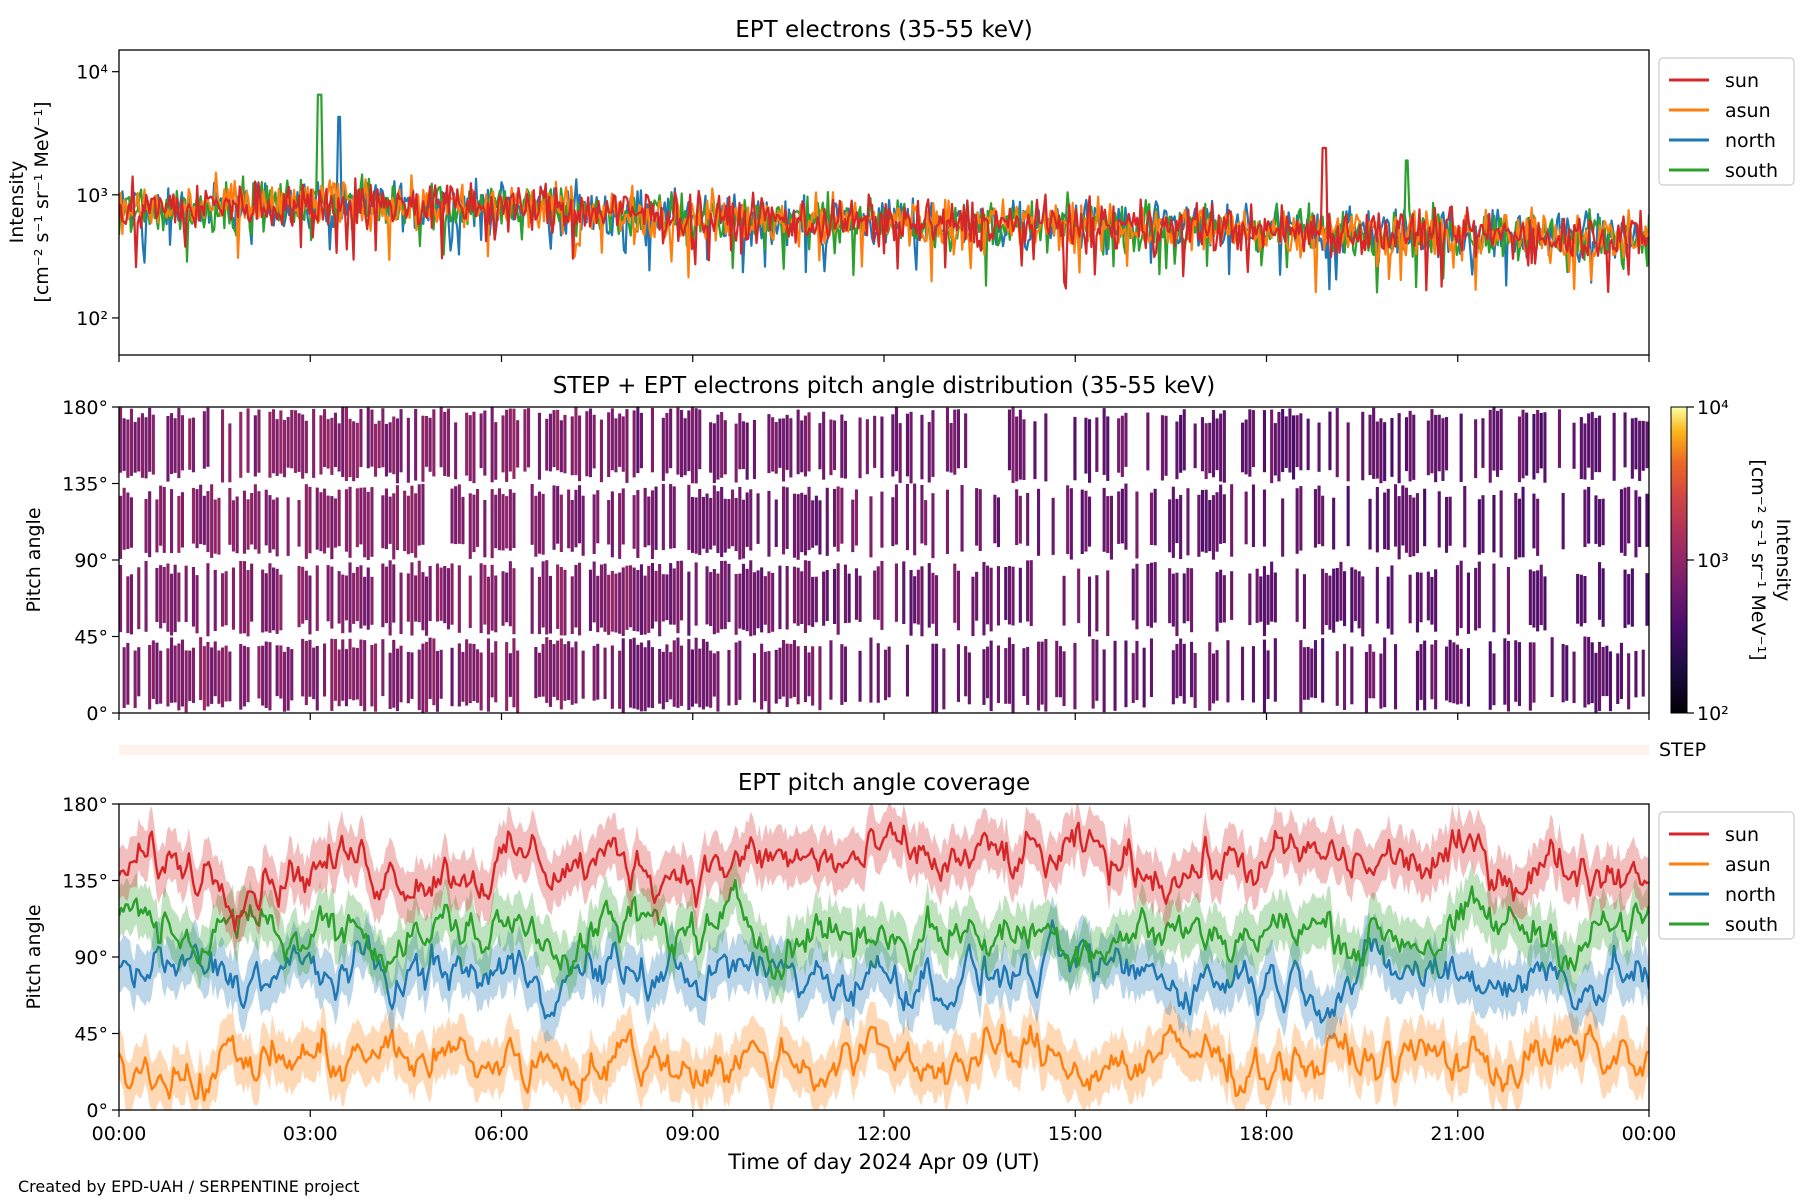  Describe the element at coordinates (883, 30) in the screenshot. I see `intensity-title: EPT electrons (35-55 keV)` at that location.